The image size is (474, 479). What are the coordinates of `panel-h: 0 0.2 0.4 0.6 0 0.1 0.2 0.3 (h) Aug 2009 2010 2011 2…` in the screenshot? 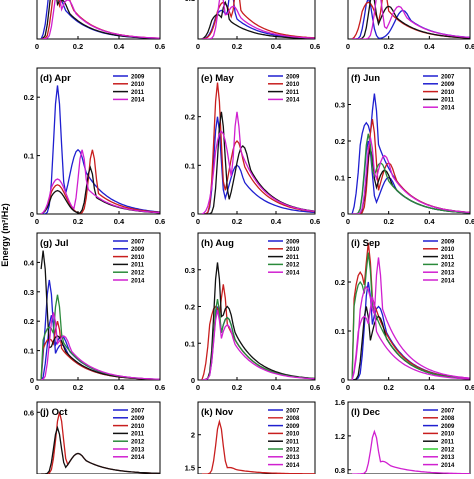 It's located at (252, 312).